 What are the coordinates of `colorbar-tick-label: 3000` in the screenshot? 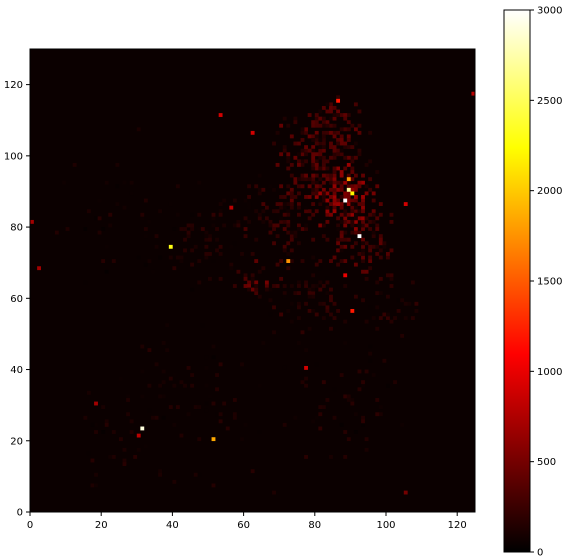 It's located at (549, 11).